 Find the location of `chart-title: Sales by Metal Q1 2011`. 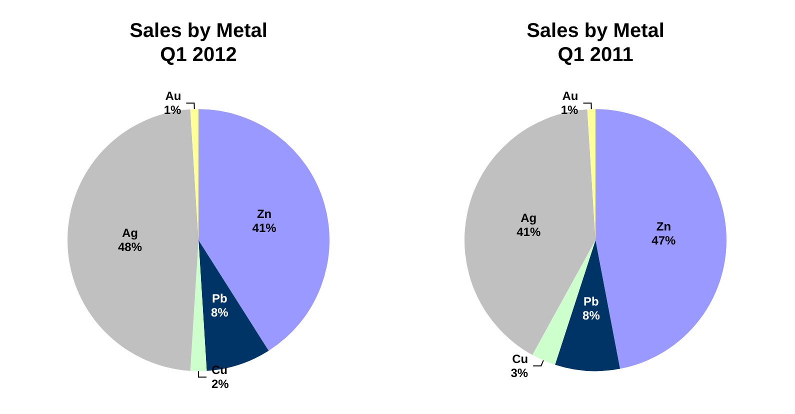

chart-title: Sales by Metal Q1 2011 is located at coordinates (595, 43).